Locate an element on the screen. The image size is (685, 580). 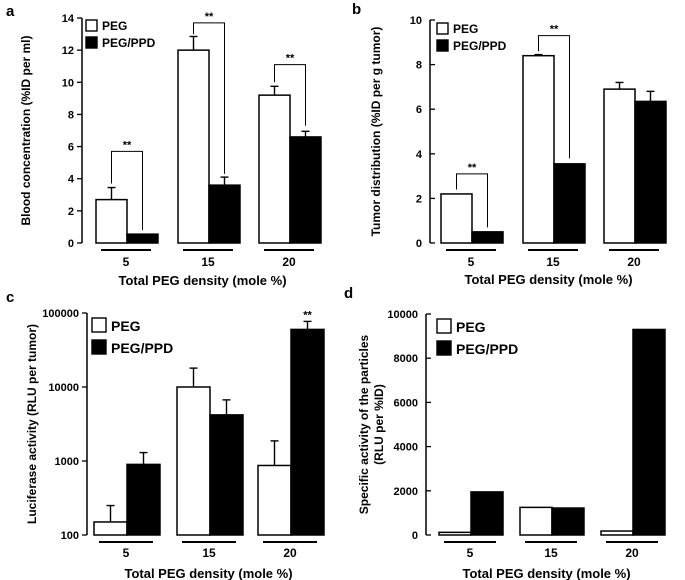
y-tick-label: 8000 is located at coordinates (406, 359).